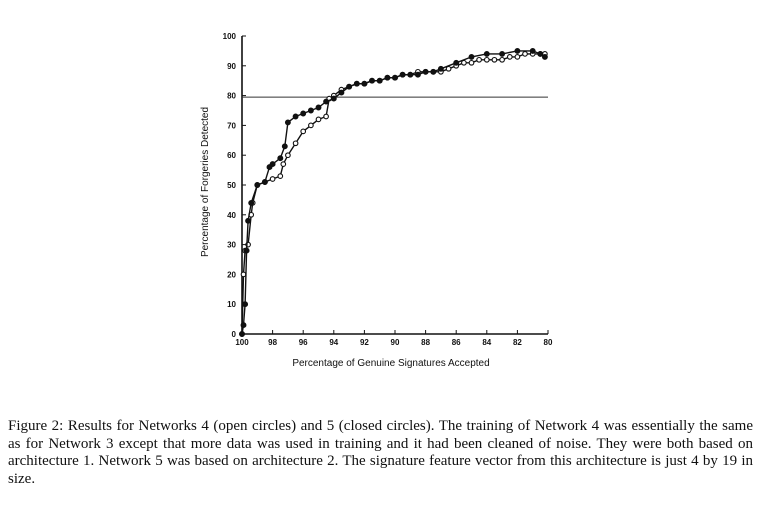 This screenshot has width=763, height=529. What do you see at coordinates (231, 274) in the screenshot?
I see `y-tick-label: 20` at bounding box center [231, 274].